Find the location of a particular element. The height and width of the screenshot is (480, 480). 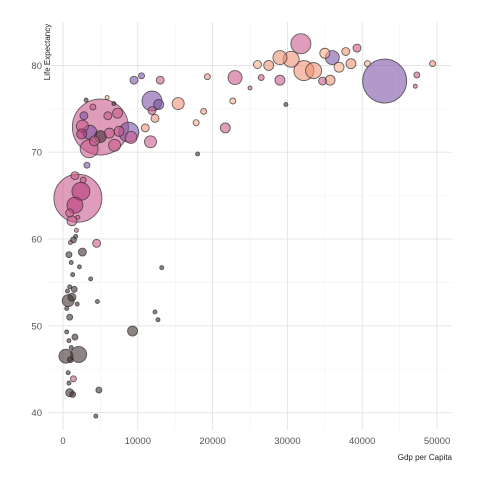

y-axis-title: Life Expectancy is located at coordinates (47, 52).